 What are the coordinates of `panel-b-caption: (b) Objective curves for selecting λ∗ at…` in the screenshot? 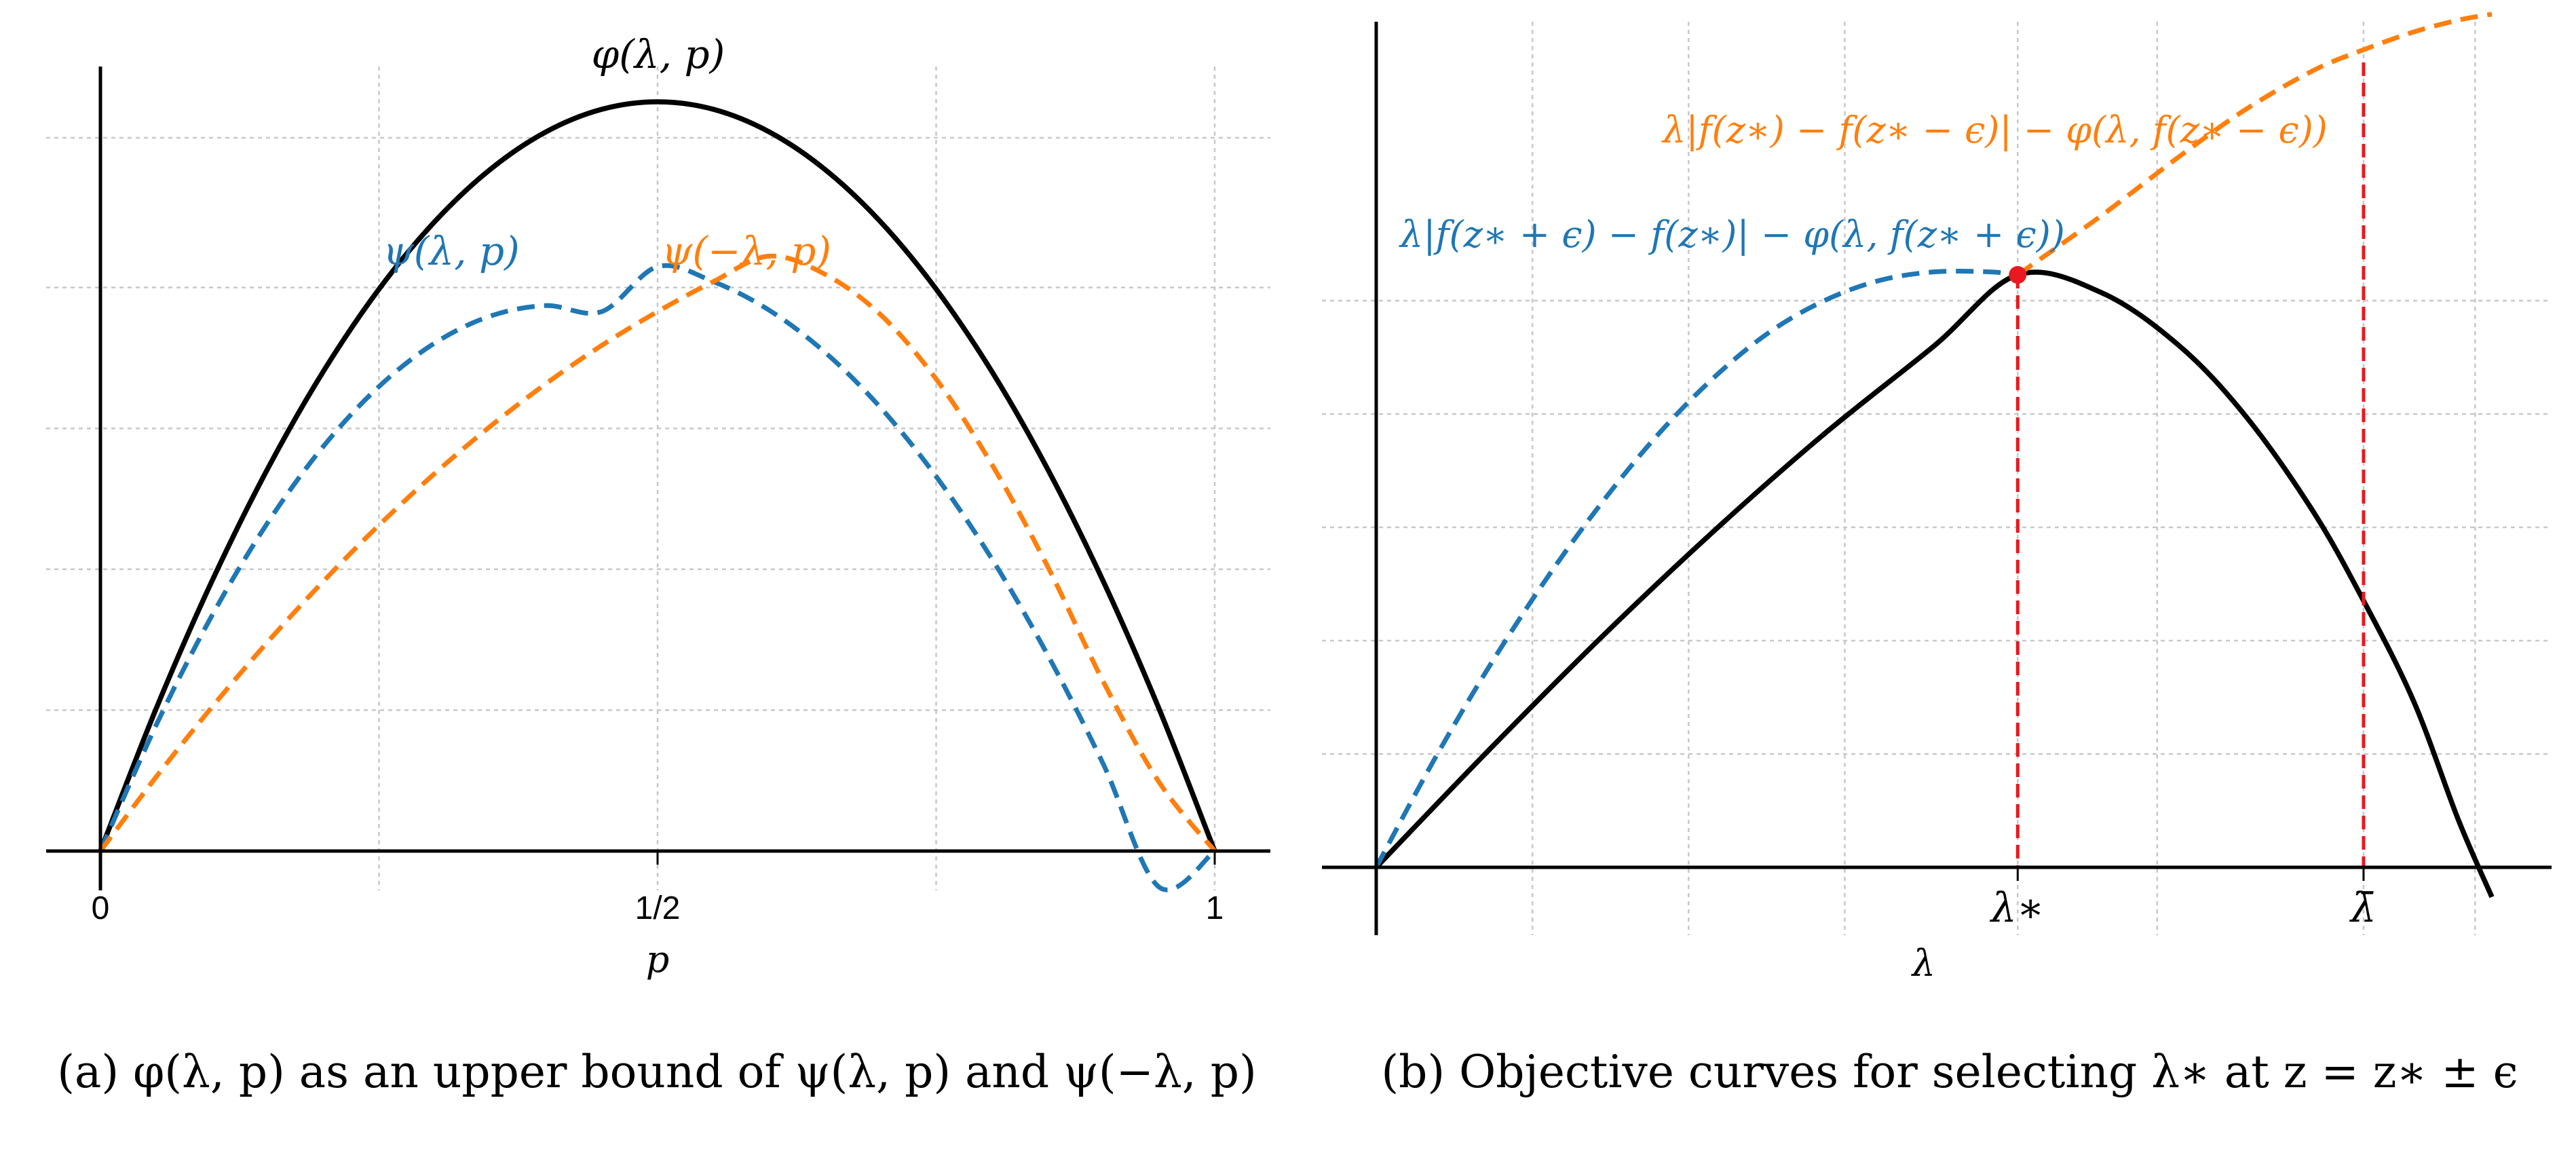 It's located at (1950, 1072).